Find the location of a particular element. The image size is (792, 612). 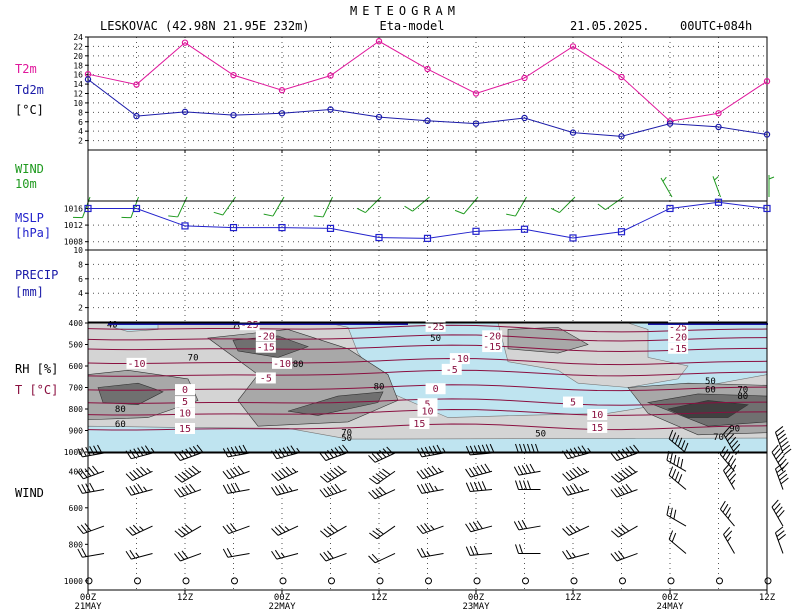

time-date-label: 22MAY is located at coordinates (282, 607).